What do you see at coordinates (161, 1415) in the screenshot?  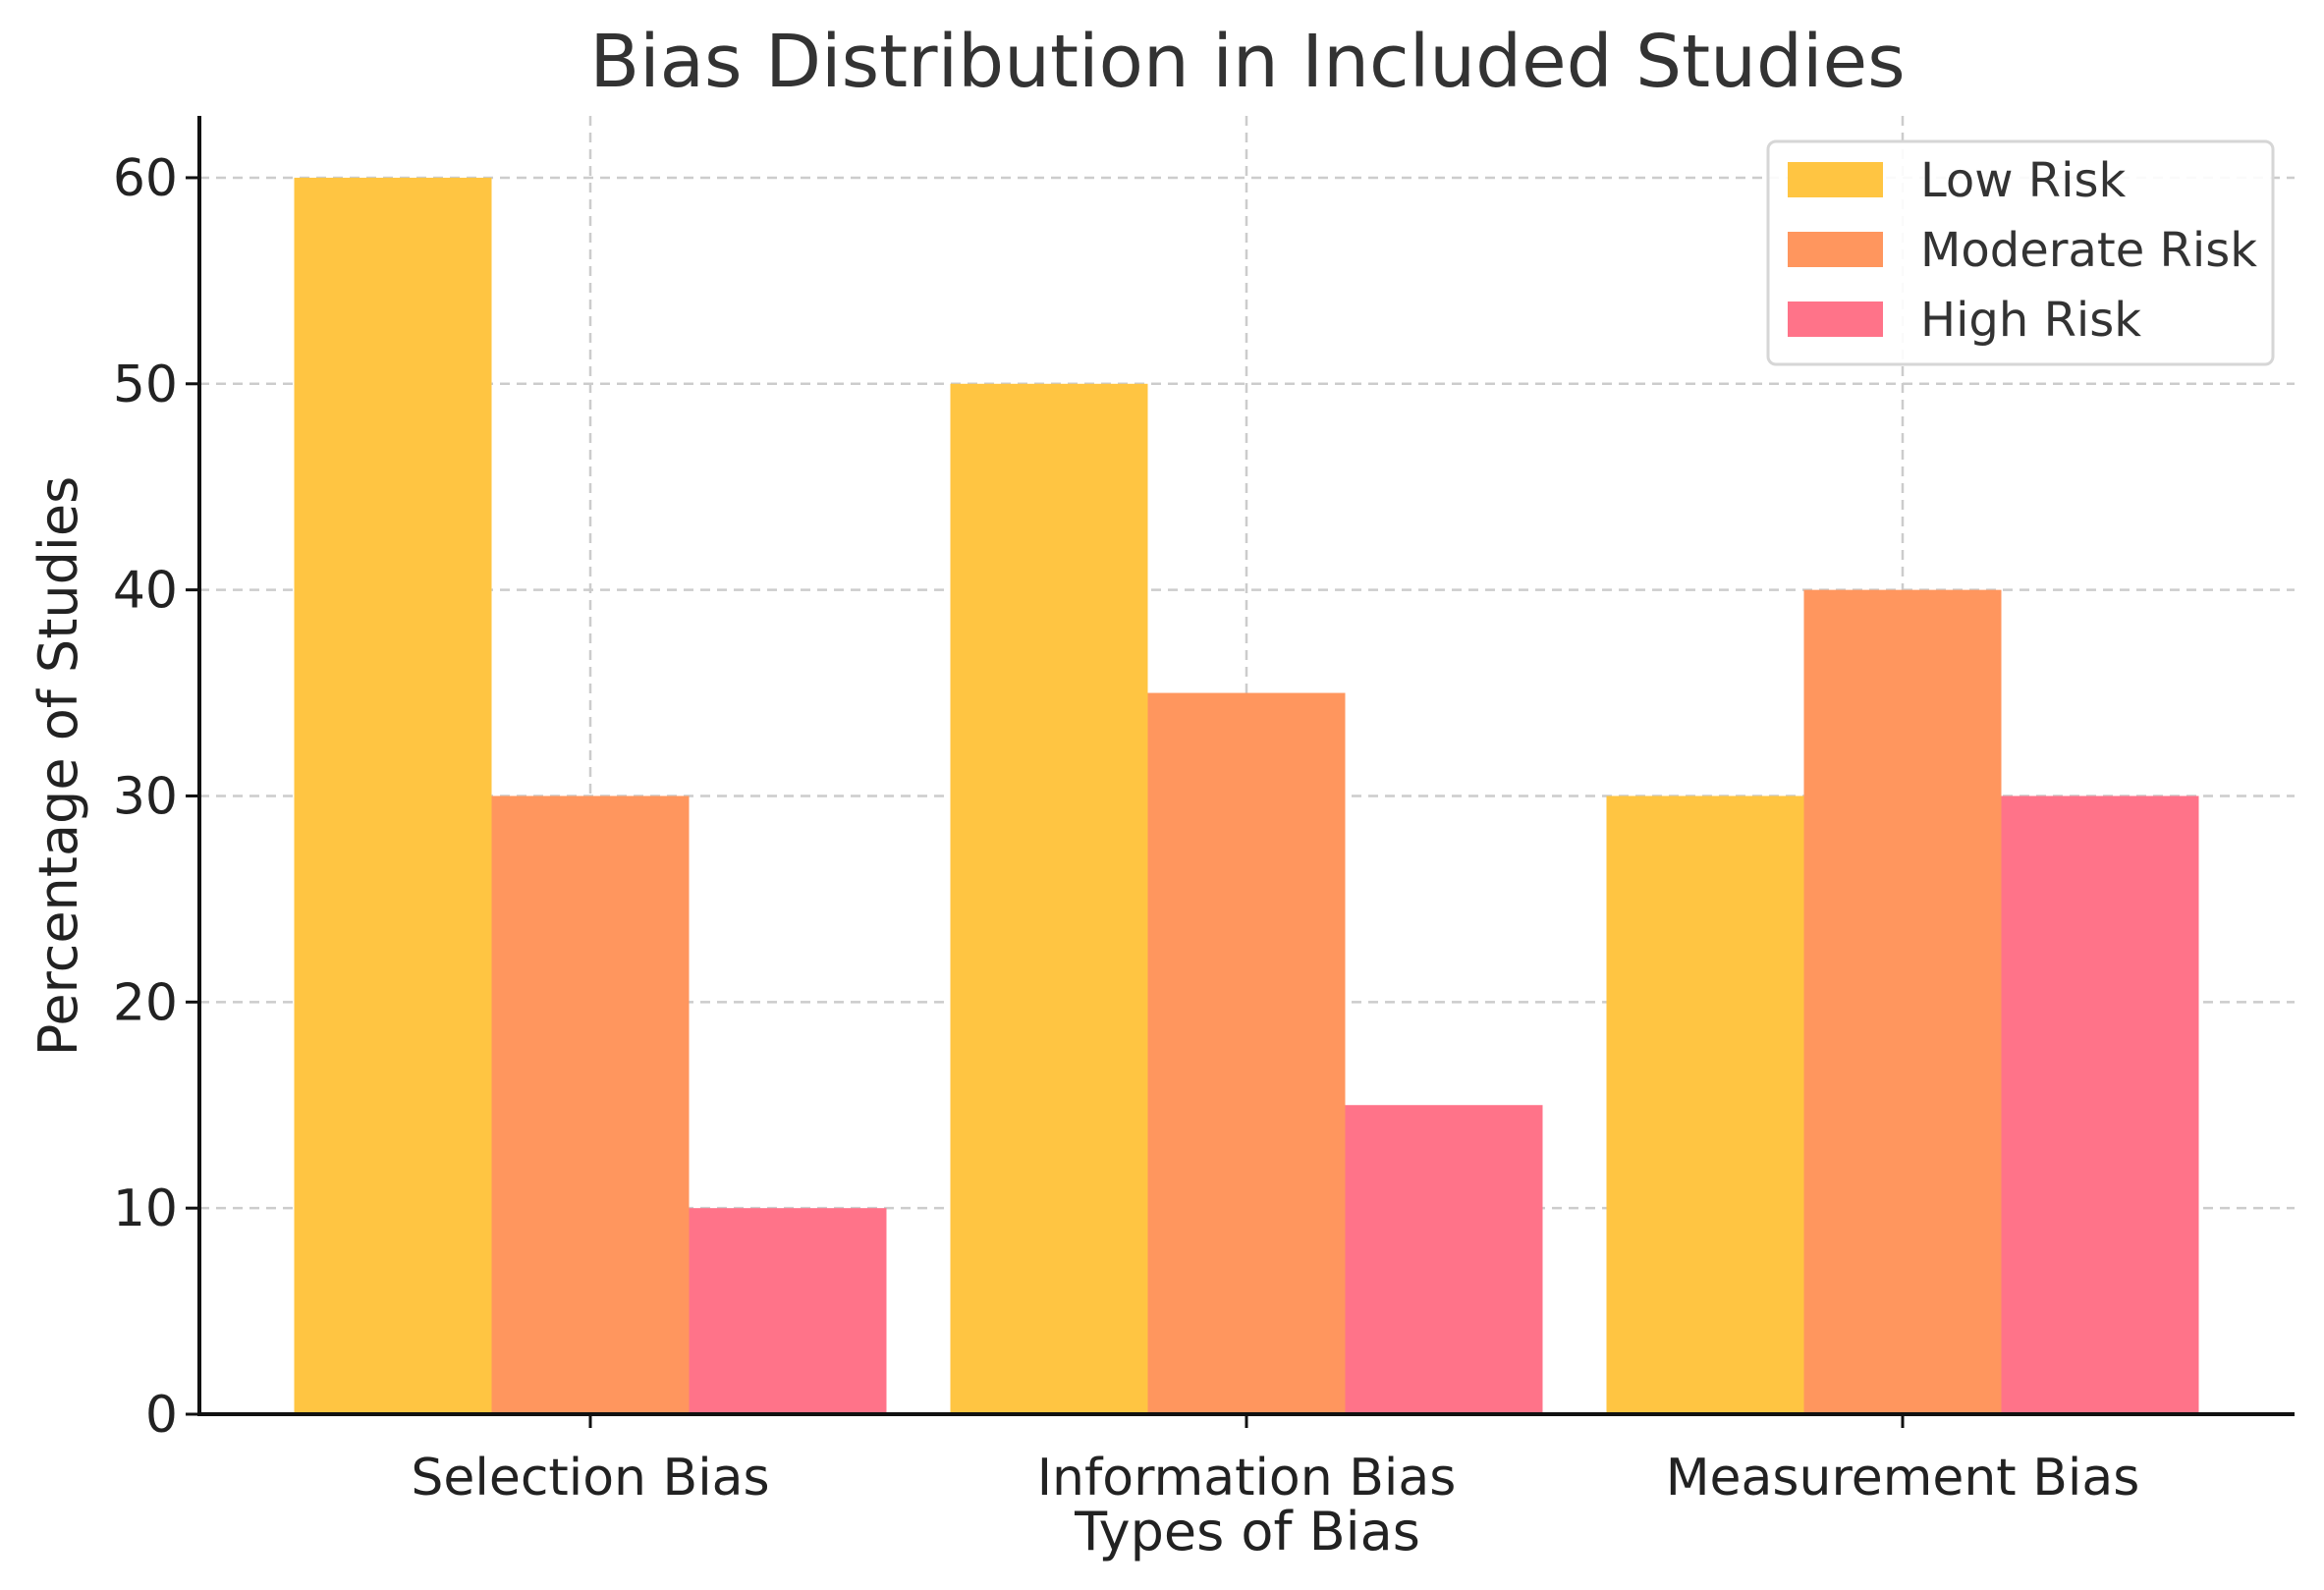 I see `y-tick-label: 0` at bounding box center [161, 1415].